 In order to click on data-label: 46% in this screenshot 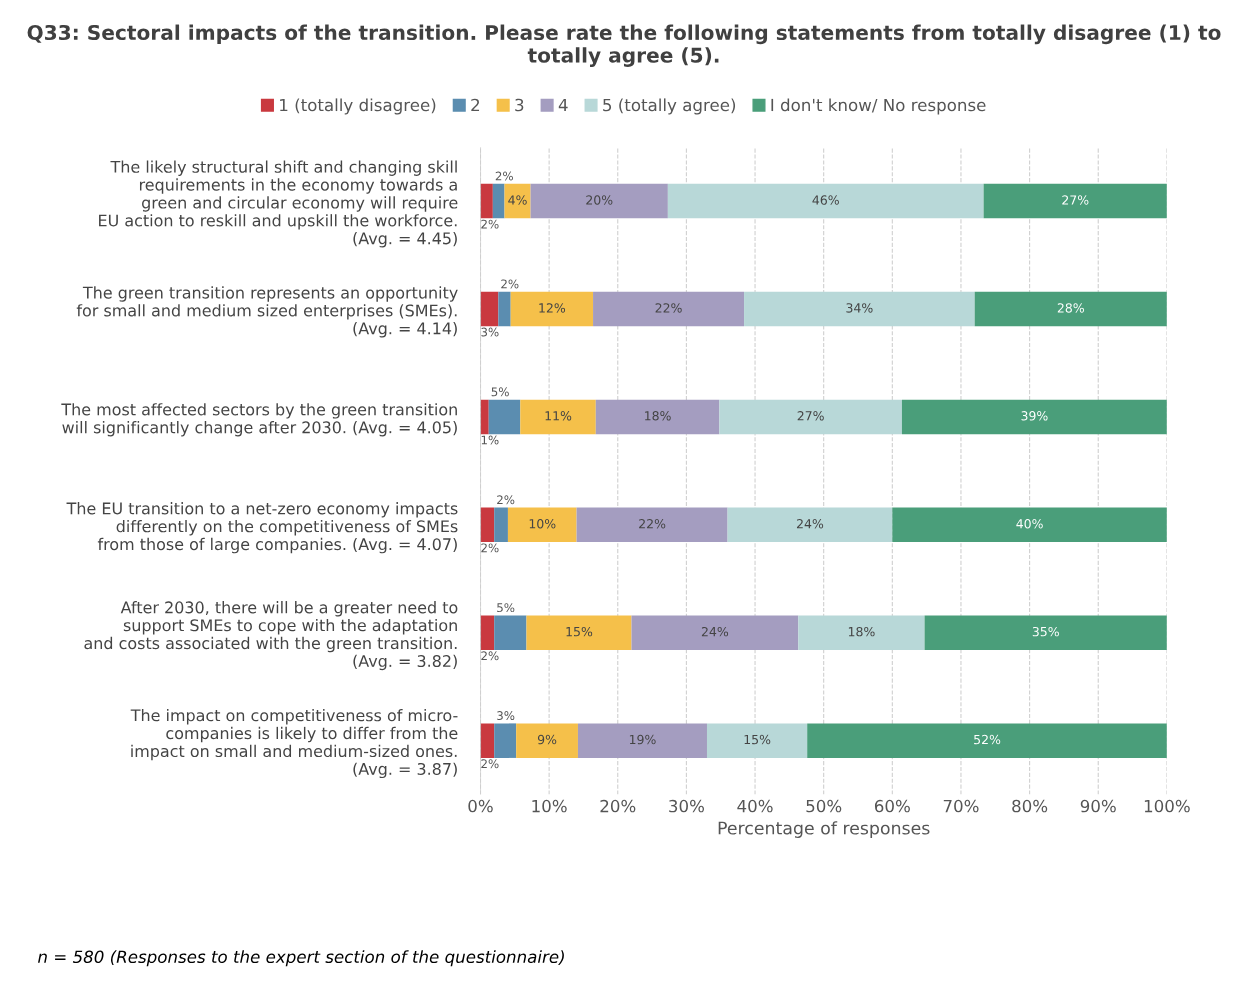, I will do `click(825, 200)`.